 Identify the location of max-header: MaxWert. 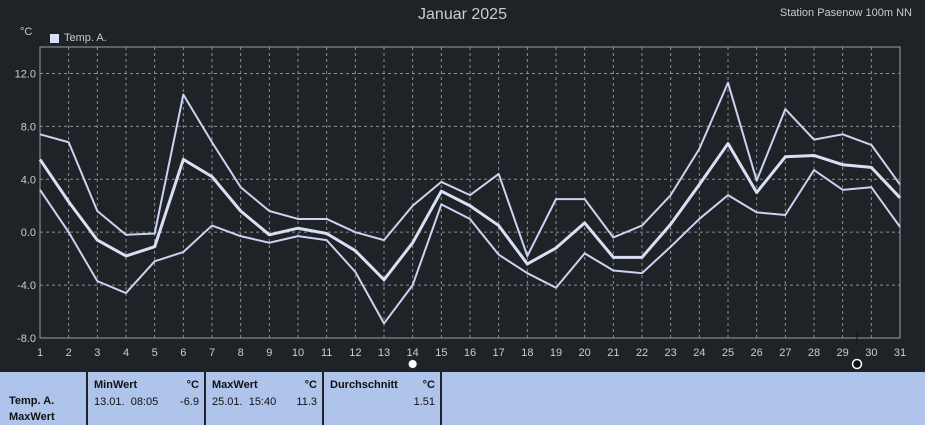
(235, 385).